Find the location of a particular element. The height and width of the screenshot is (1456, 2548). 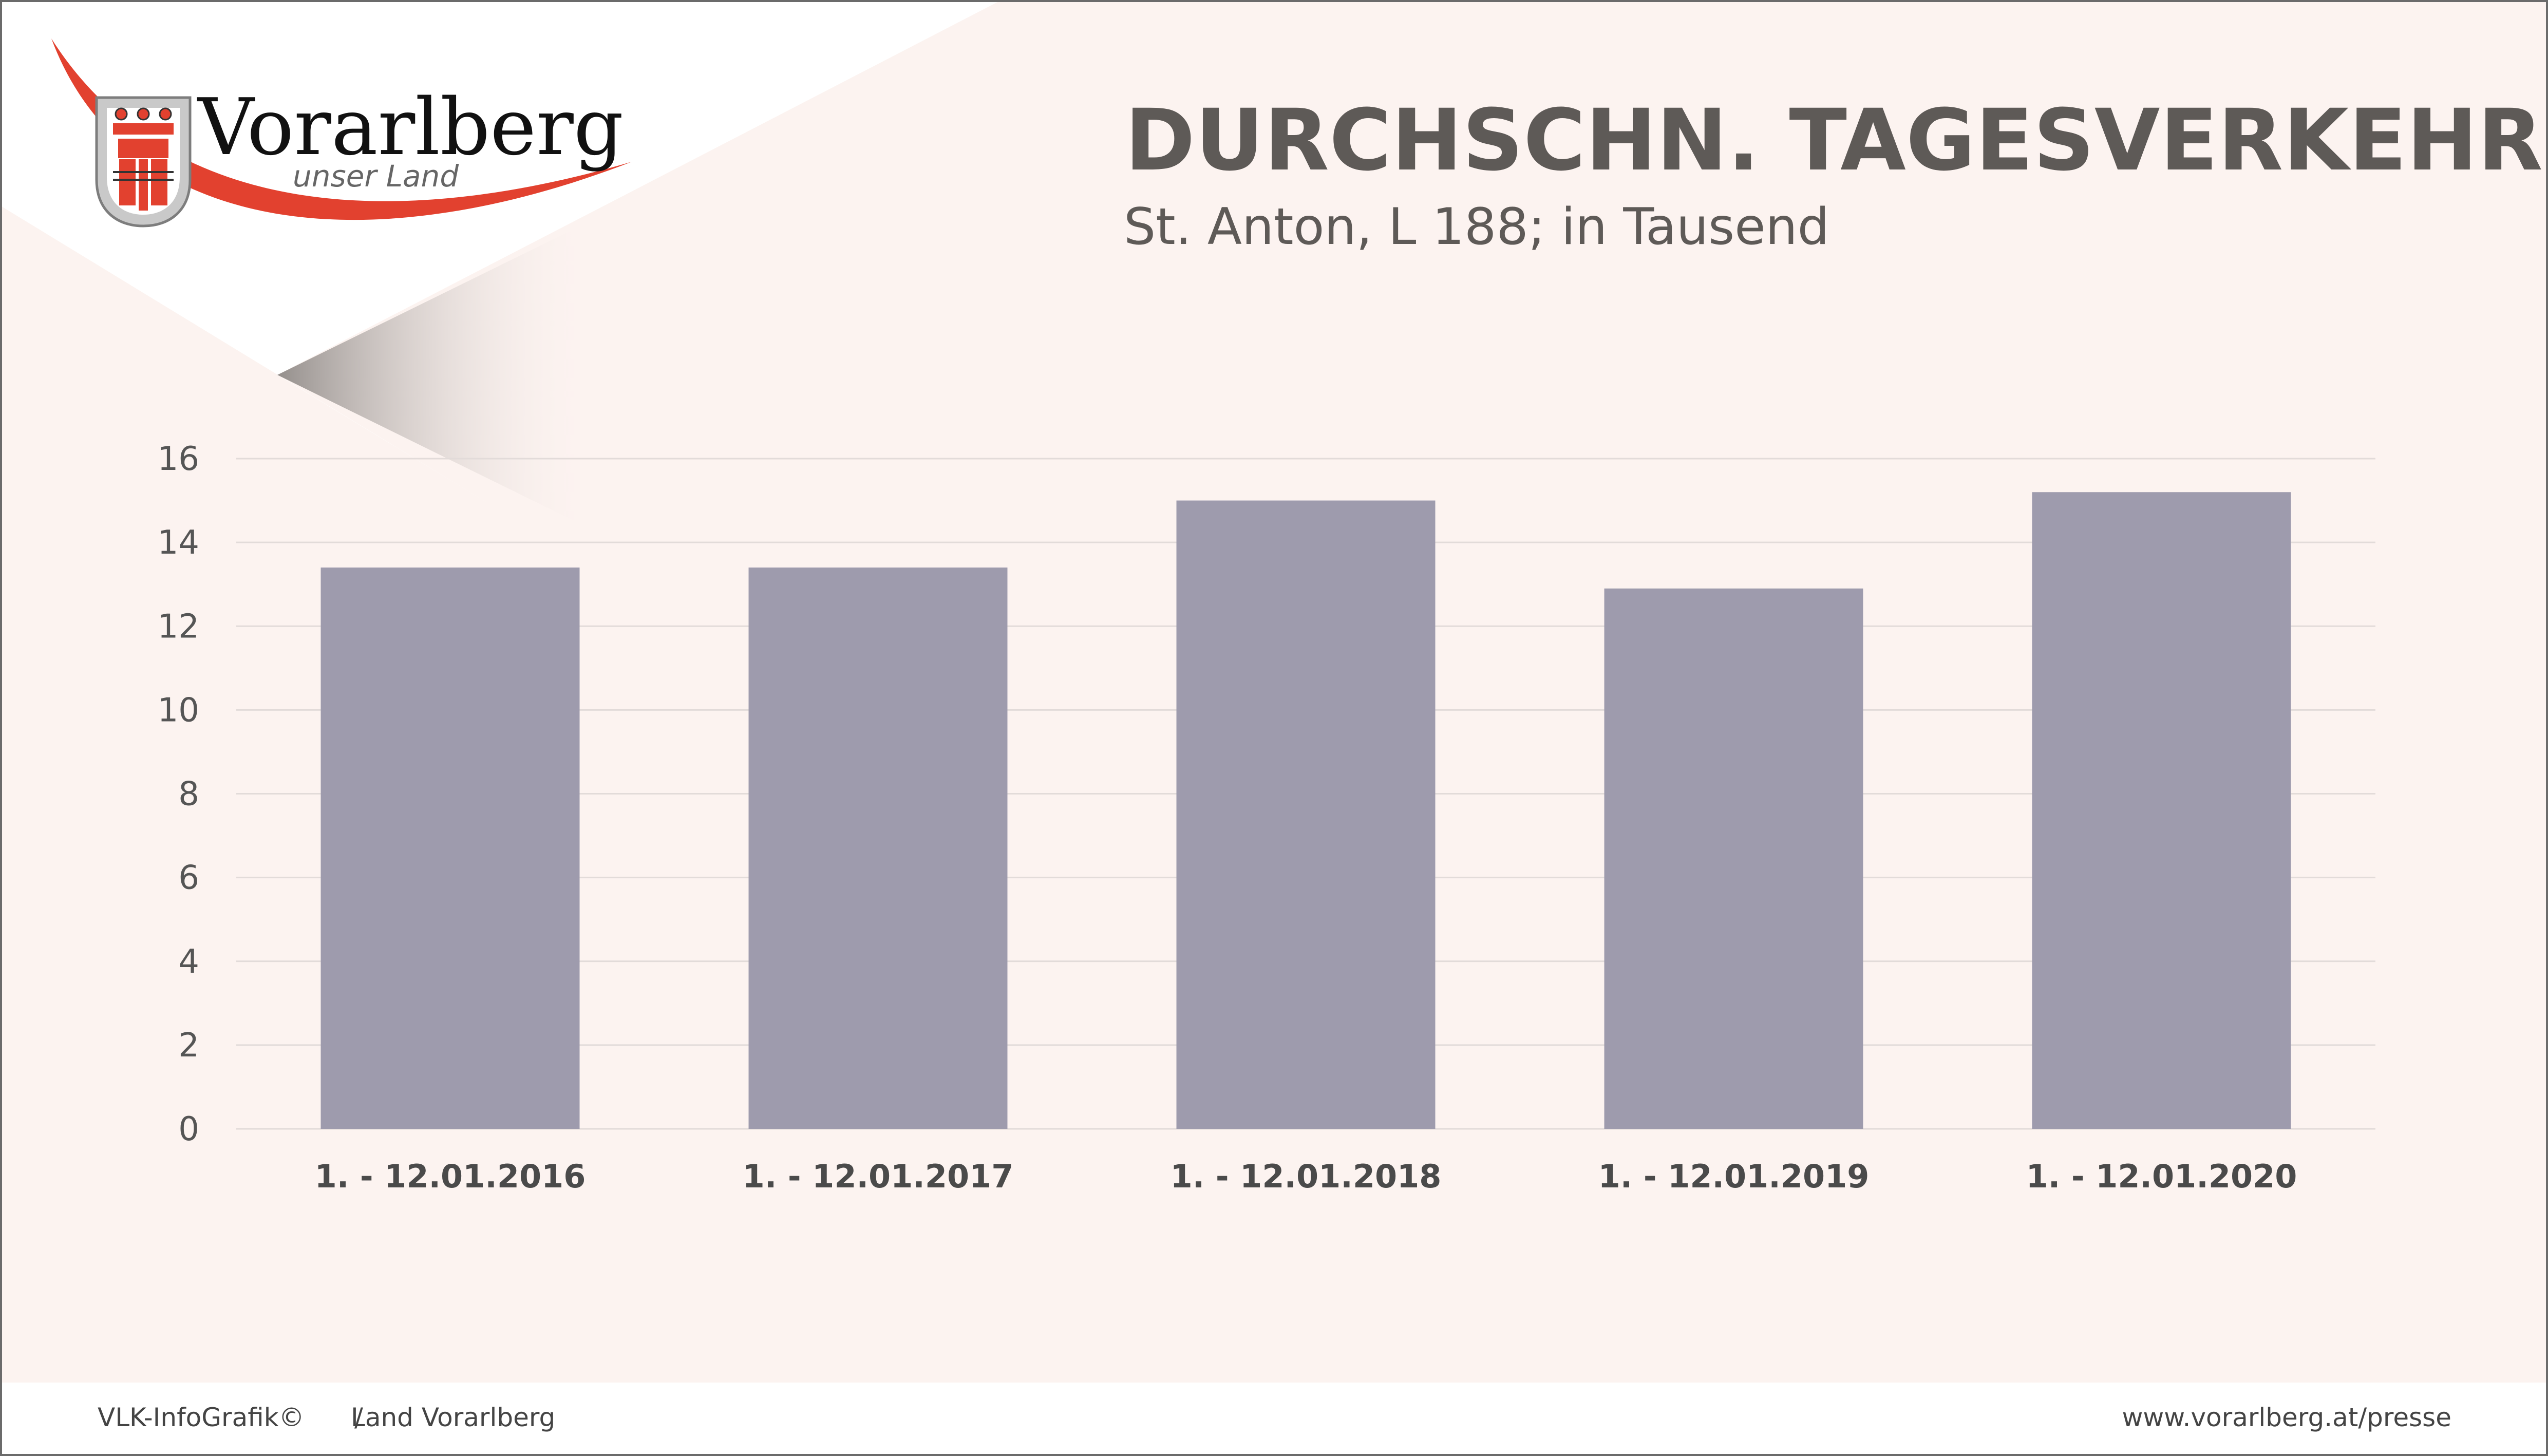

x-tick-label: 1. - 12.01.2019 is located at coordinates (1734, 1176).